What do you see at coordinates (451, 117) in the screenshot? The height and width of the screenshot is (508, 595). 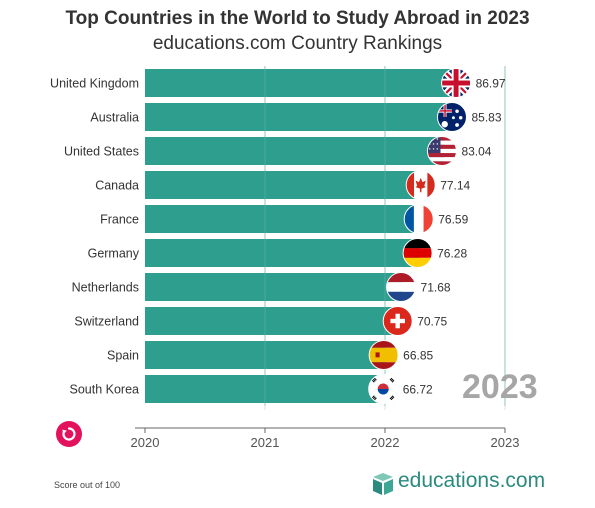 I see `australia-flag-icon` at bounding box center [451, 117].